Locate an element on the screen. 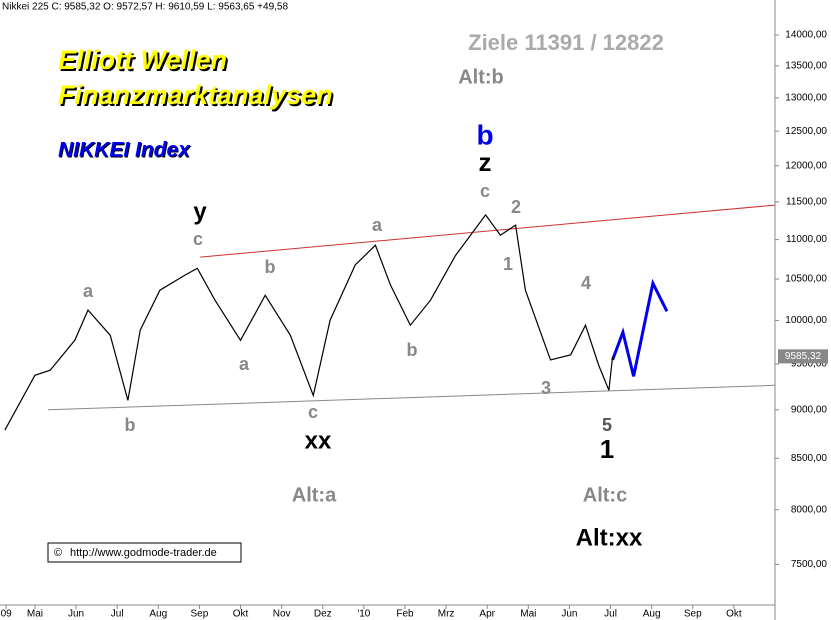  y-tick-label: 10500,00 is located at coordinates (806, 279).